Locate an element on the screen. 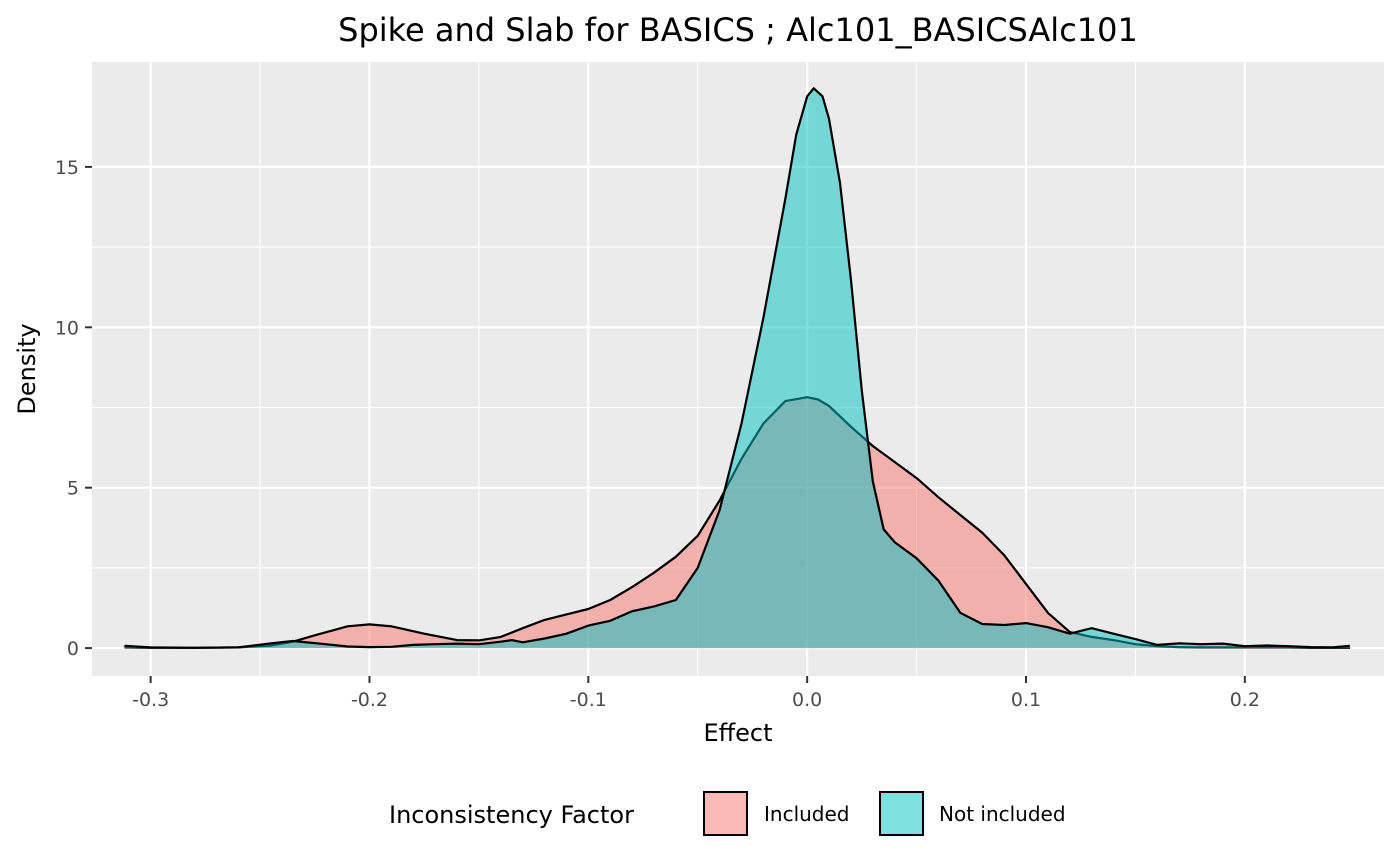 The height and width of the screenshot is (866, 1400). legend-swatch-included is located at coordinates (725, 813).